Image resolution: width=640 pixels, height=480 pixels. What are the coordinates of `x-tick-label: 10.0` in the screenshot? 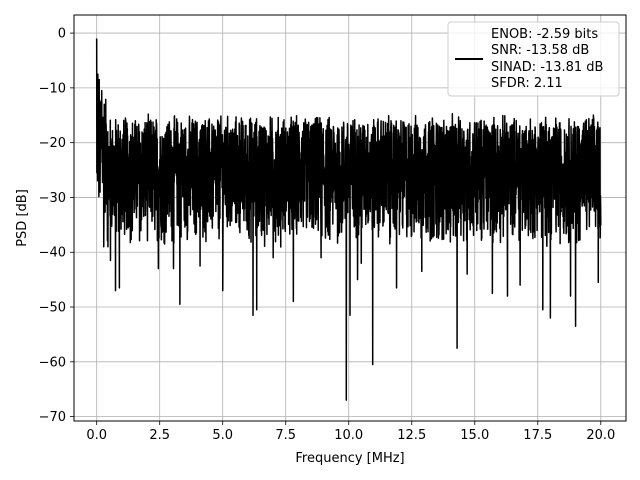 It's located at (348, 435).